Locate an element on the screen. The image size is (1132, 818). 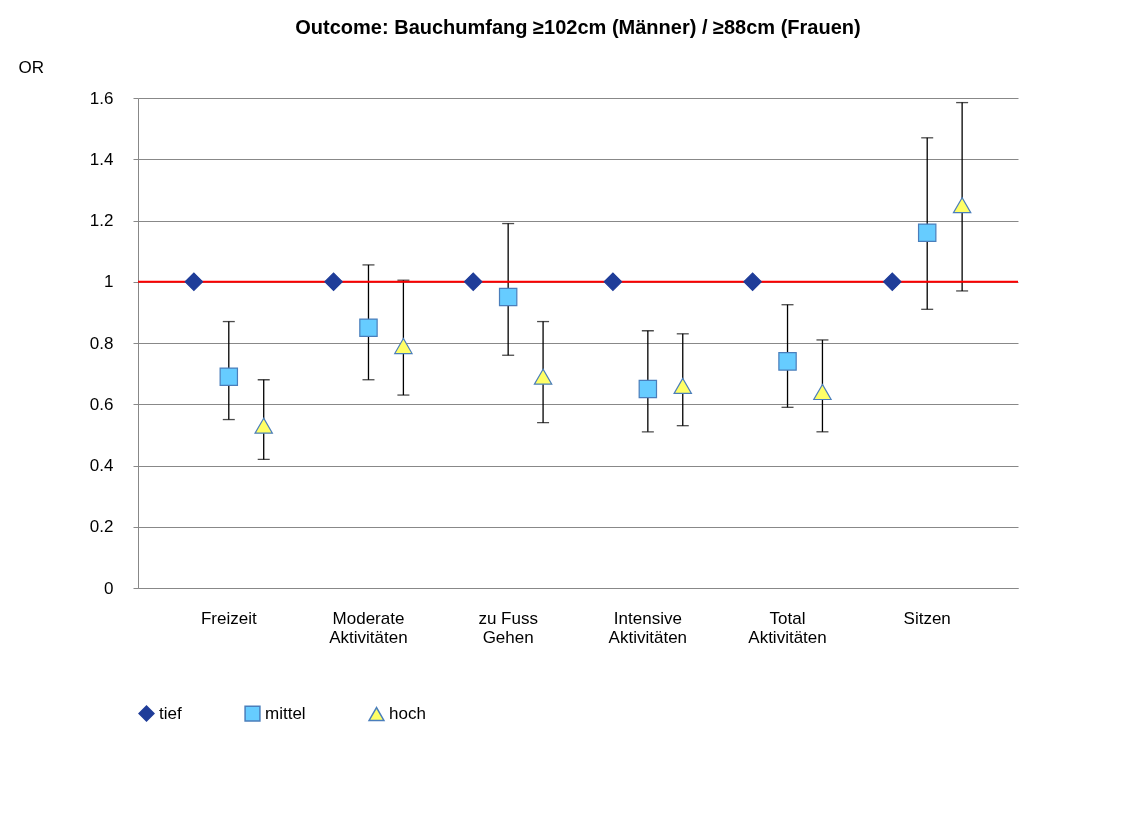
x-tick-label: Intensive Aktivitäten is located at coordinates (648, 627).